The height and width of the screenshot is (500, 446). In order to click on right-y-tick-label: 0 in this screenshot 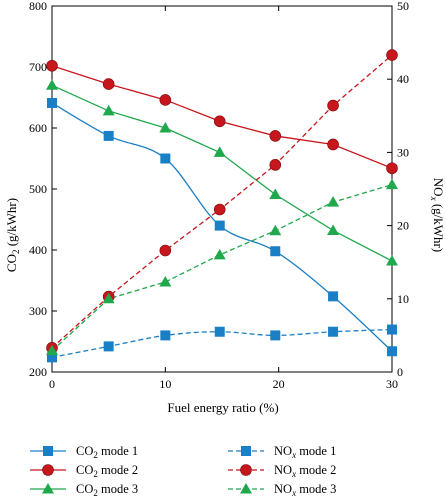, I will do `click(400, 372)`.